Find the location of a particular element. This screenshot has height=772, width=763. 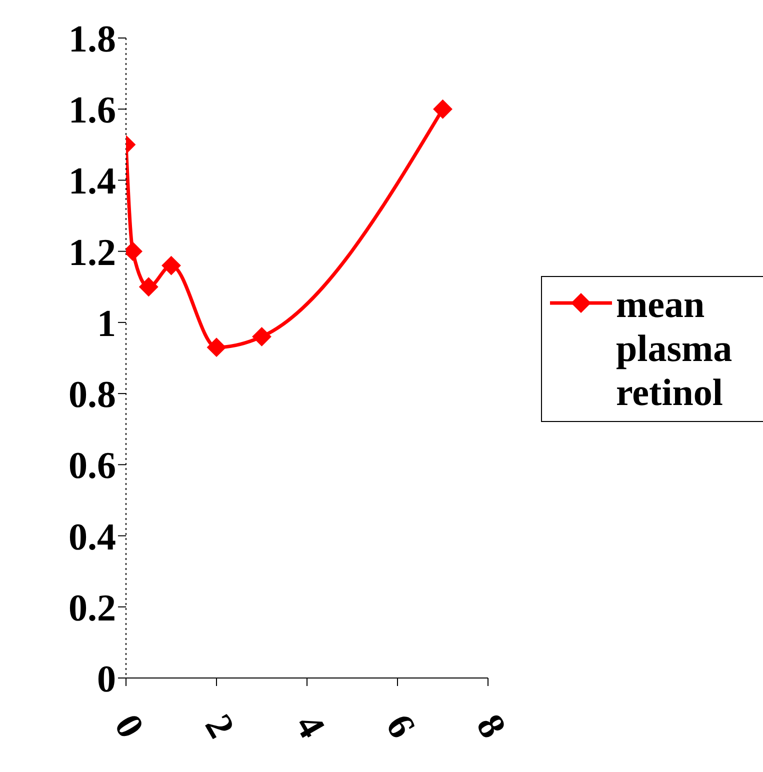

x-tick-label: 2 is located at coordinates (219, 727).